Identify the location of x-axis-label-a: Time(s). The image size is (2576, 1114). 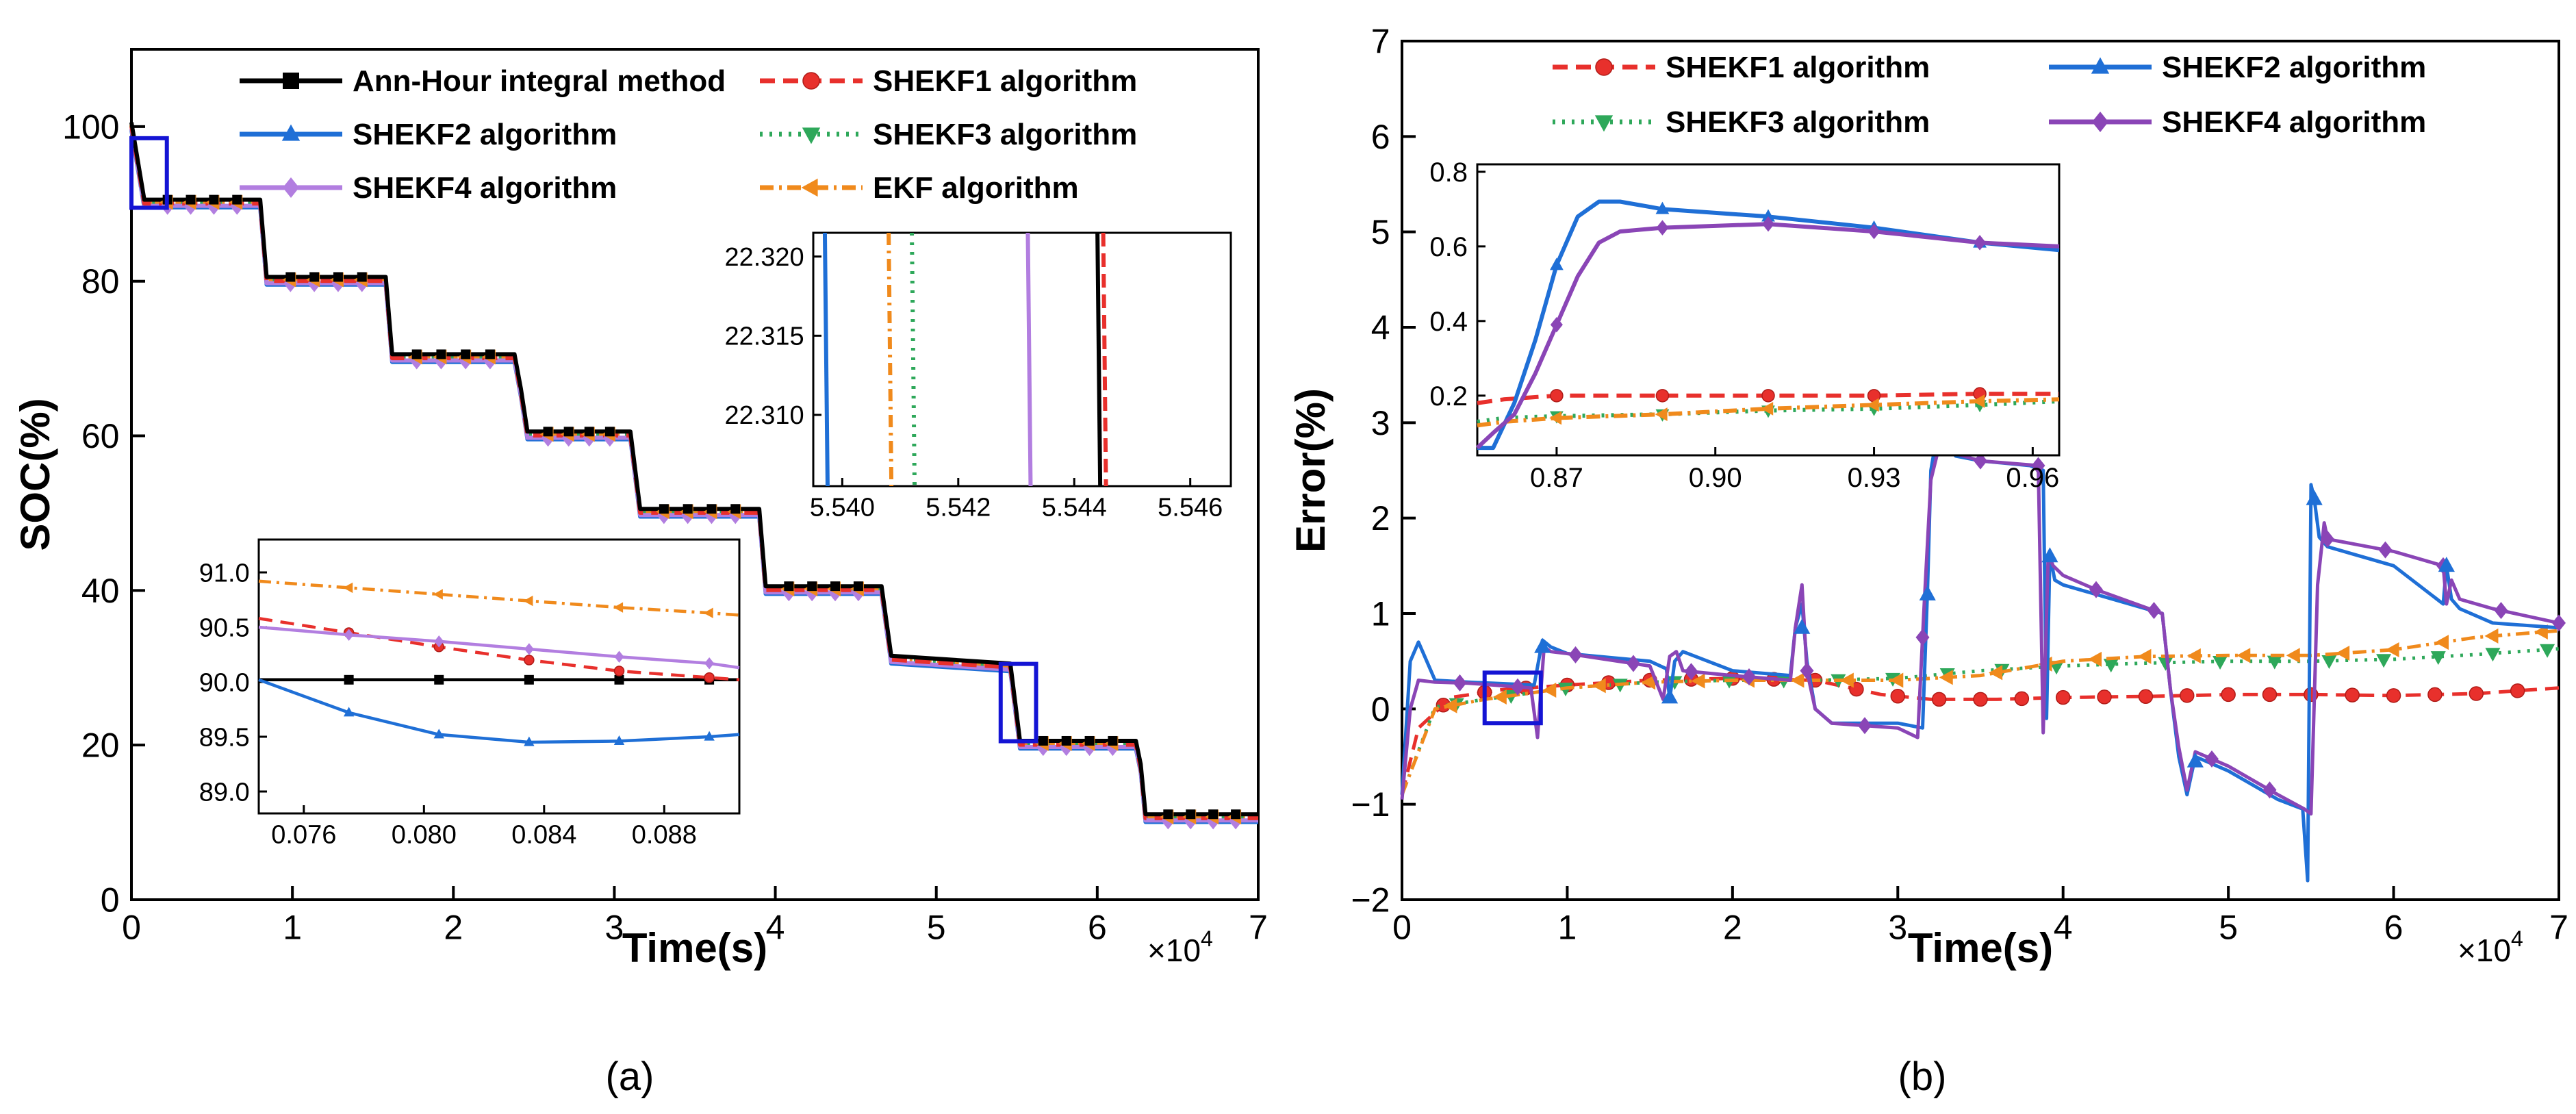
(694, 948).